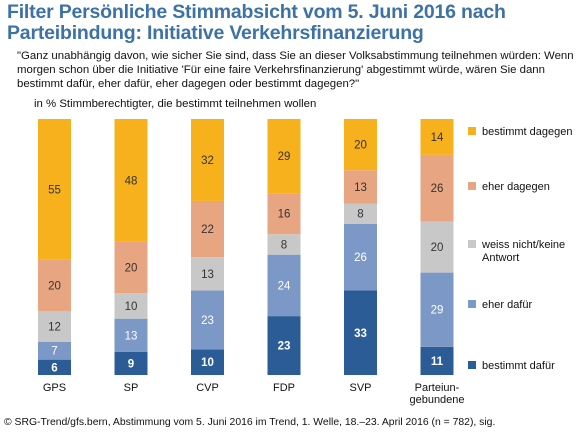 Image resolution: width=582 pixels, height=434 pixels. I want to click on data-label: 7, so click(54, 352).